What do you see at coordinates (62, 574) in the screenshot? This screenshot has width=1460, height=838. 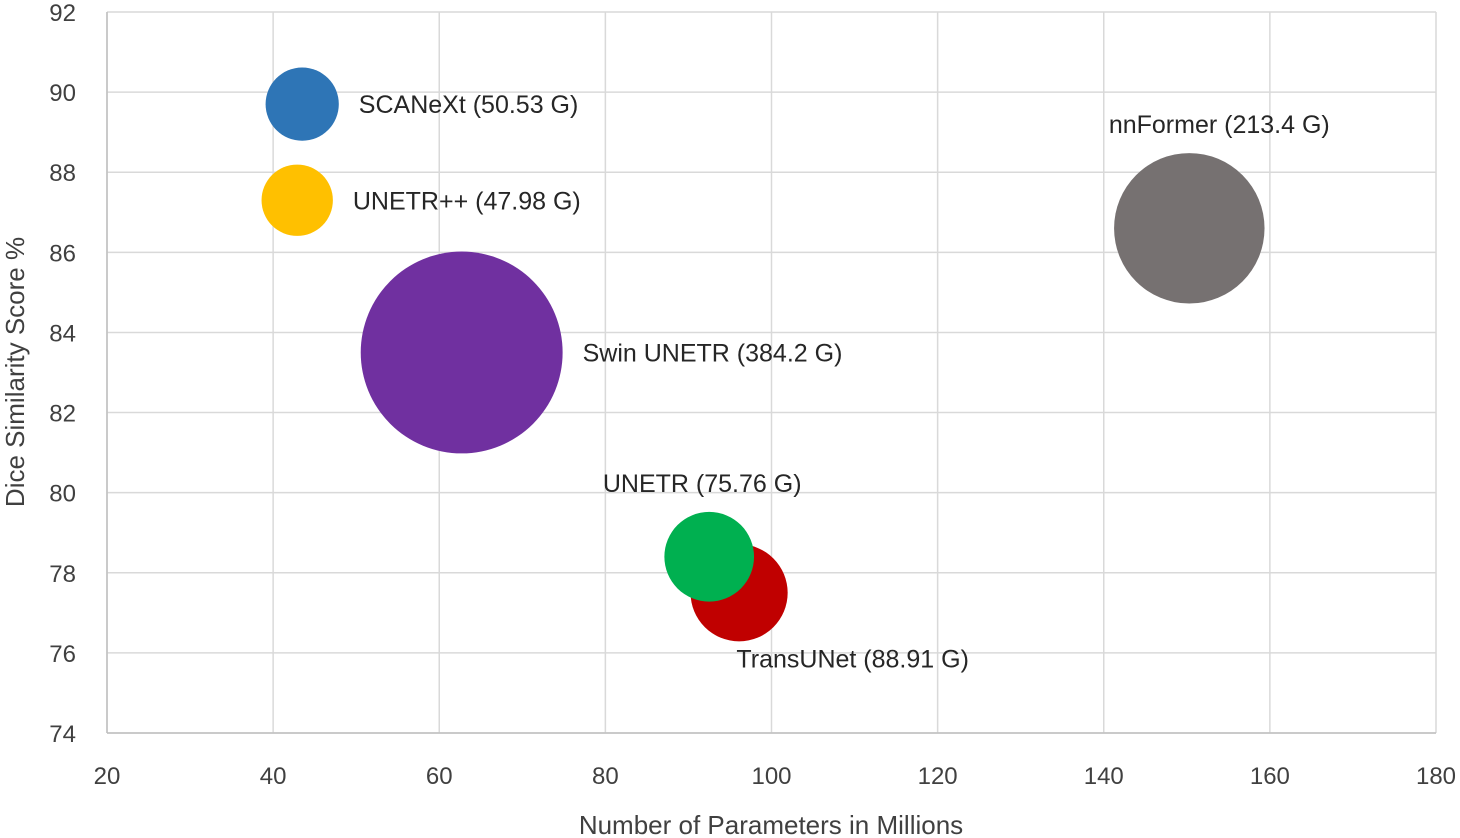 I see `y-tick-label: 78` at bounding box center [62, 574].